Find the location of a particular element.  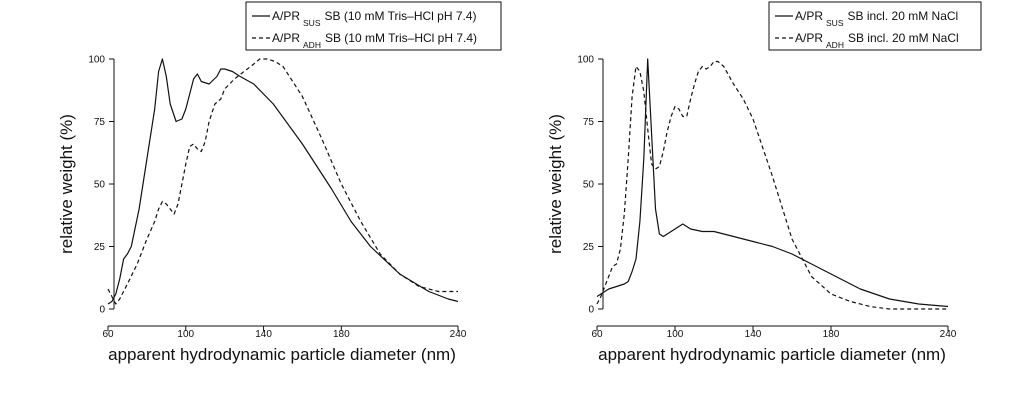

legend-entry: A/PR ADH SB incl. 20 mM NaCl is located at coordinates (877, 40).